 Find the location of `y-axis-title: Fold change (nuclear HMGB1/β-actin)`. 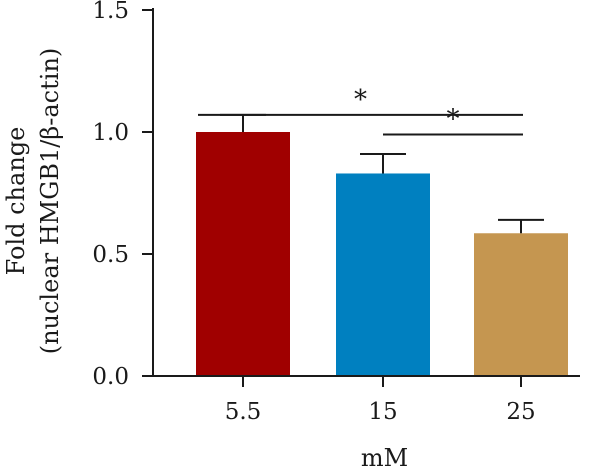

y-axis-title: Fold change (nuclear HMGB1/β-actin) is located at coordinates (33, 201).